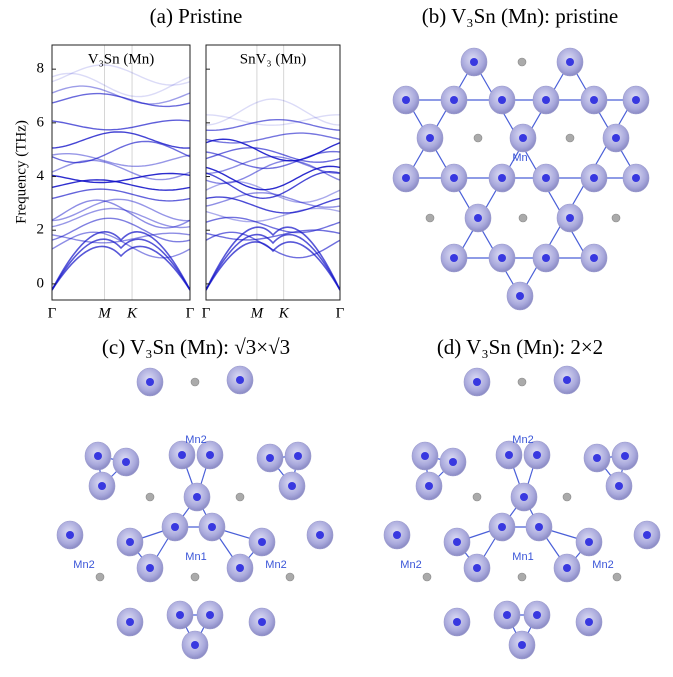 Image resolution: width=673 pixels, height=677 pixels. I want to click on y-axis-label: Frequency (THz), so click(21, 172).